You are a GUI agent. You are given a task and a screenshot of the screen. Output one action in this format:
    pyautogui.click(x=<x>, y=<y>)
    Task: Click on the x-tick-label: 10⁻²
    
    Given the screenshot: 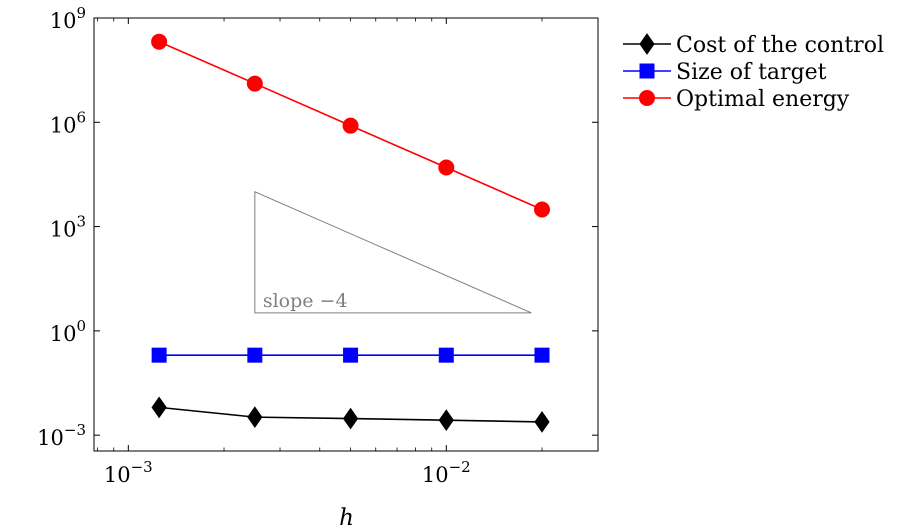 What is the action you would take?
    pyautogui.click(x=446, y=472)
    